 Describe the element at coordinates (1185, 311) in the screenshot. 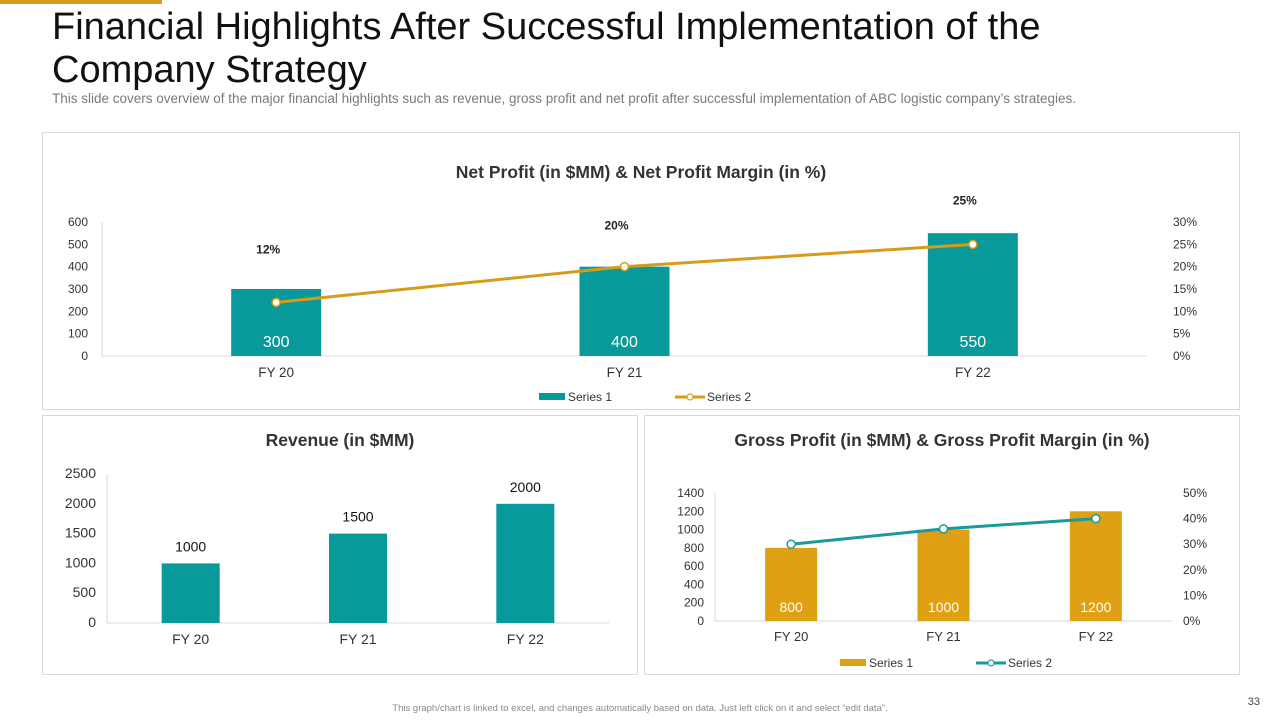

I see `chart1-y2-tick-label: 10%` at that location.